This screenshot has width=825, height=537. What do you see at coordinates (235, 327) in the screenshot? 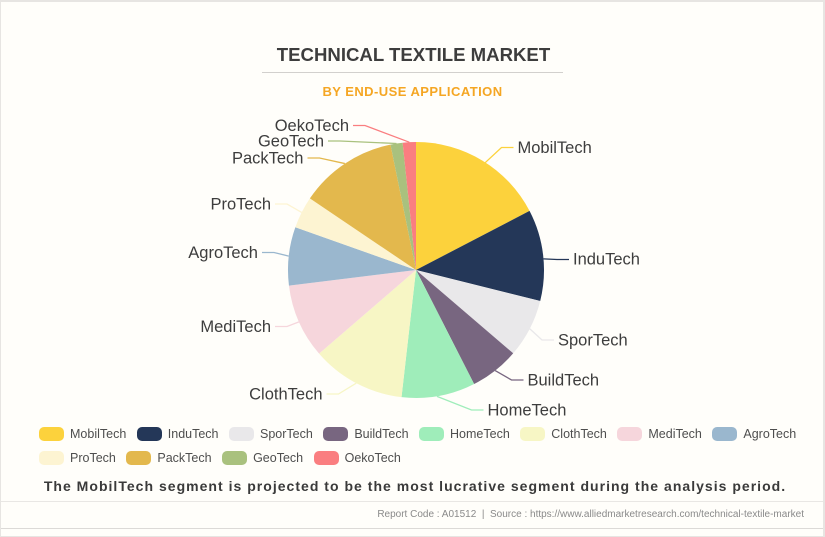
I see `svg-text: MediTech` at bounding box center [235, 327].